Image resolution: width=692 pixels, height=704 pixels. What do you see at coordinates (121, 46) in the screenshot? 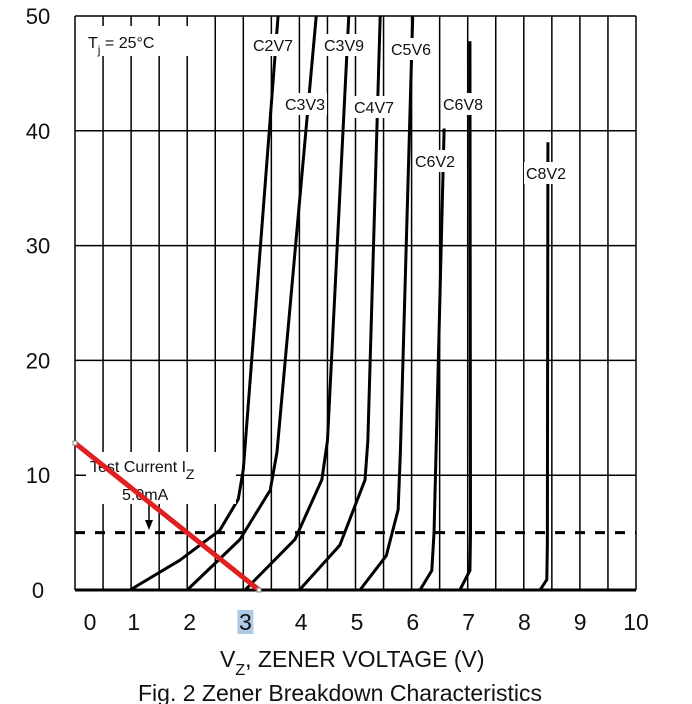
I see `svg-text: Tj = 25°C` at bounding box center [121, 46].